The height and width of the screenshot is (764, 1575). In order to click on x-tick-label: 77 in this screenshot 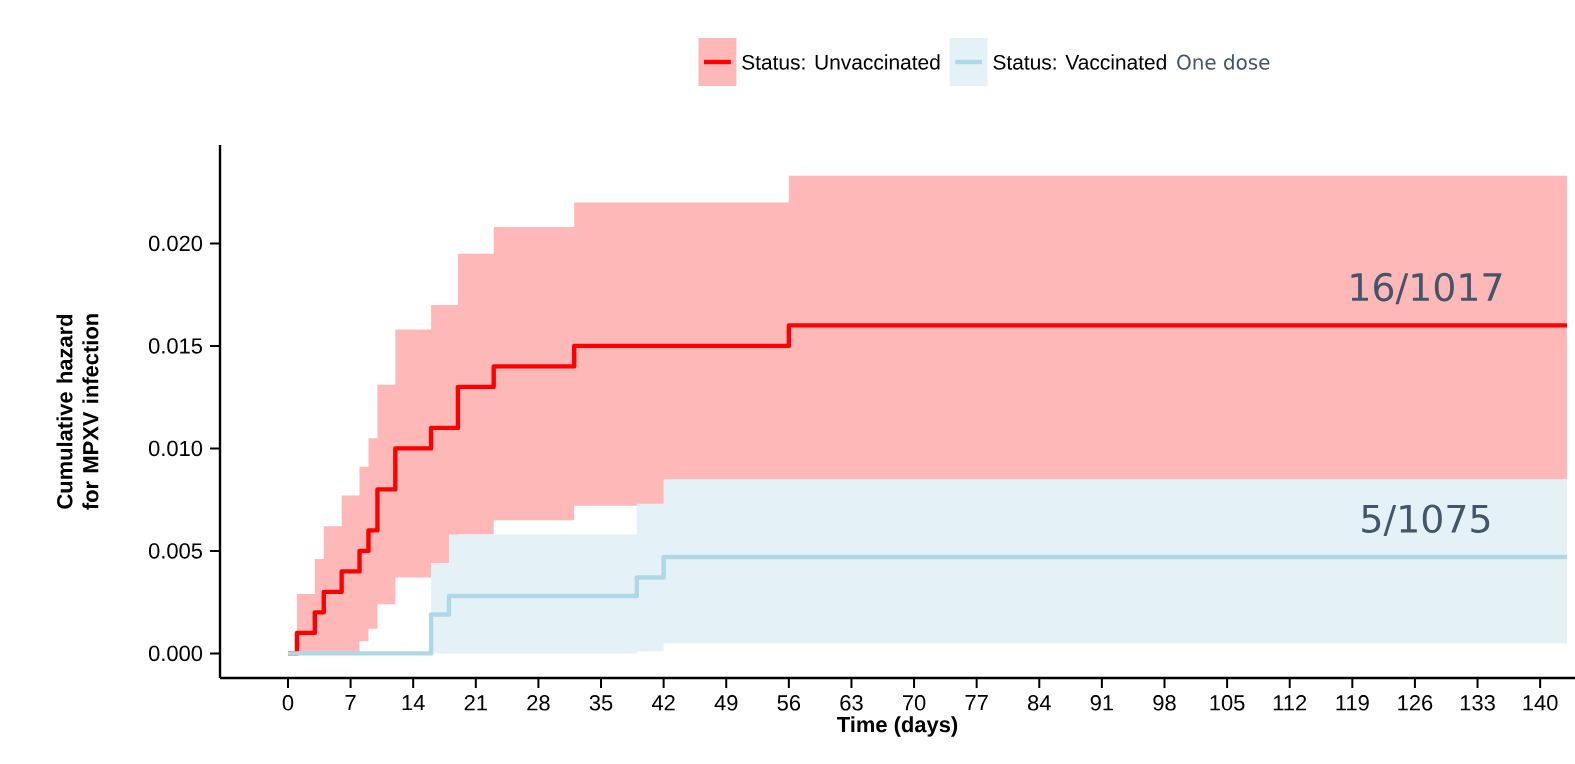, I will do `click(976, 703)`.